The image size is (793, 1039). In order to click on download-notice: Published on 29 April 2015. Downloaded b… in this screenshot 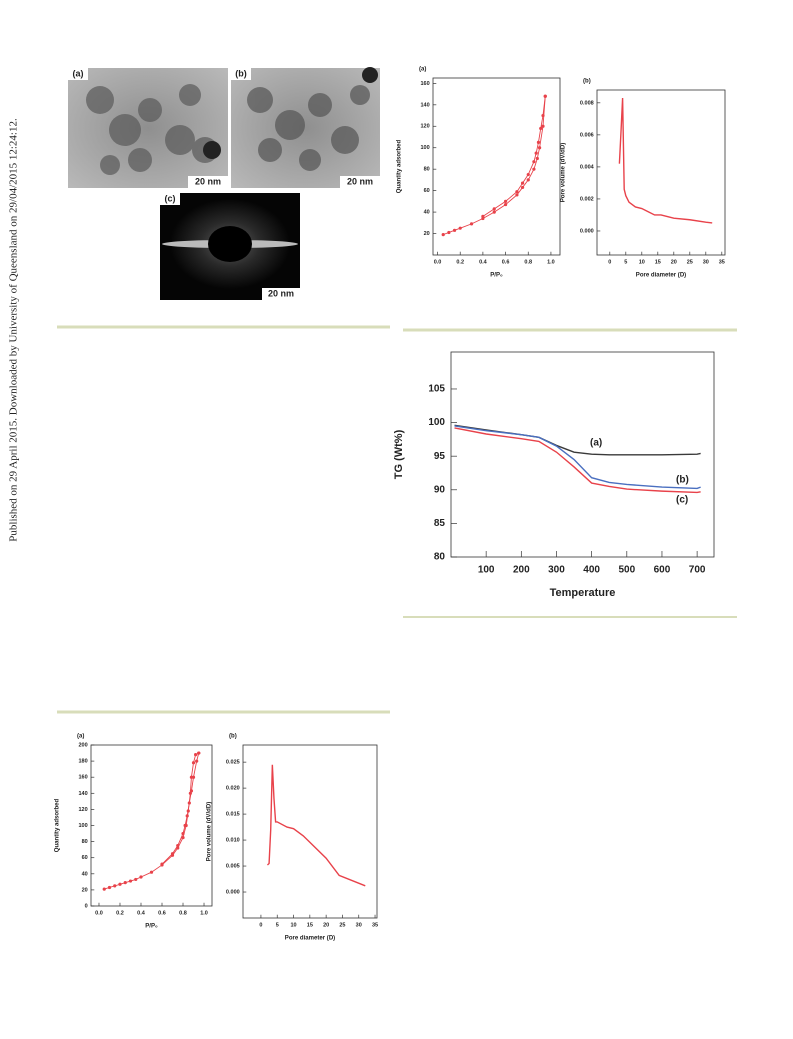, I will do `click(14, 330)`.